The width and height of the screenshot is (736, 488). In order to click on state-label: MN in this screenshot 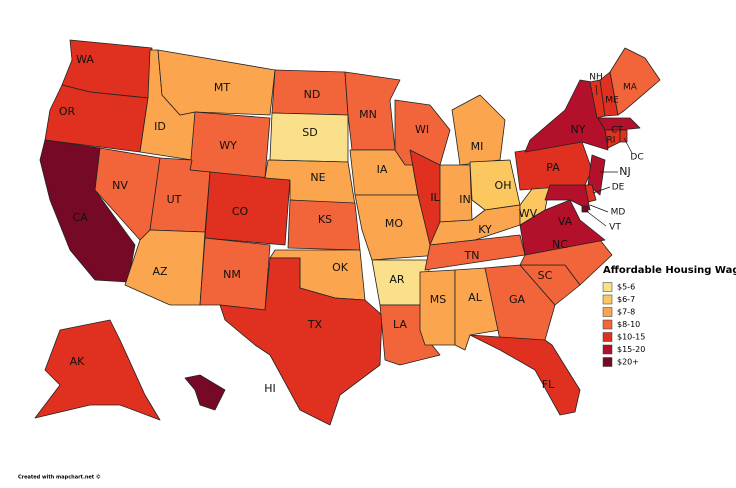, I will do `click(368, 114)`.